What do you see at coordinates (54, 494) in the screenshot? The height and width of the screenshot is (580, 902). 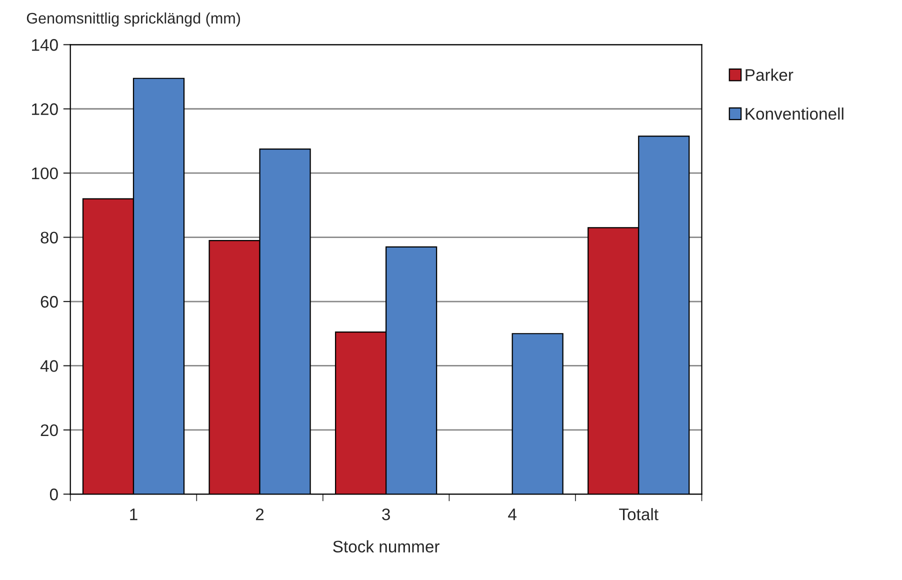 I see `y-tick-label: 0` at bounding box center [54, 494].